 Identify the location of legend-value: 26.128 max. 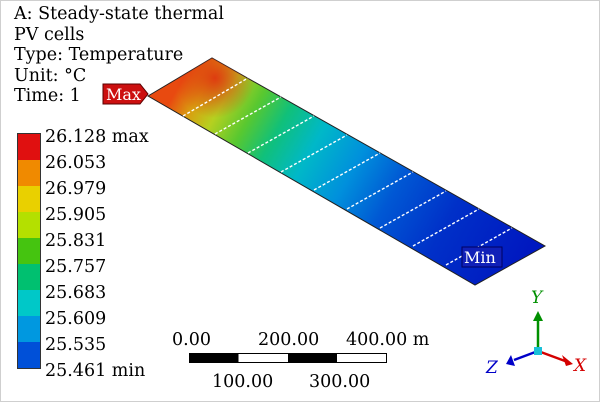
(97, 137).